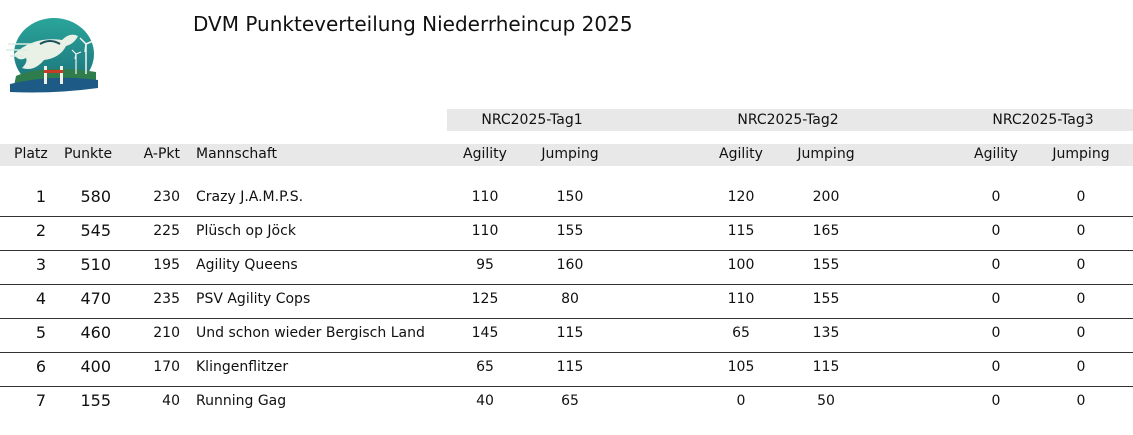 This screenshot has width=1133, height=435. Describe the element at coordinates (826, 333) in the screenshot. I see `day2-jumping-cell: 135` at that location.